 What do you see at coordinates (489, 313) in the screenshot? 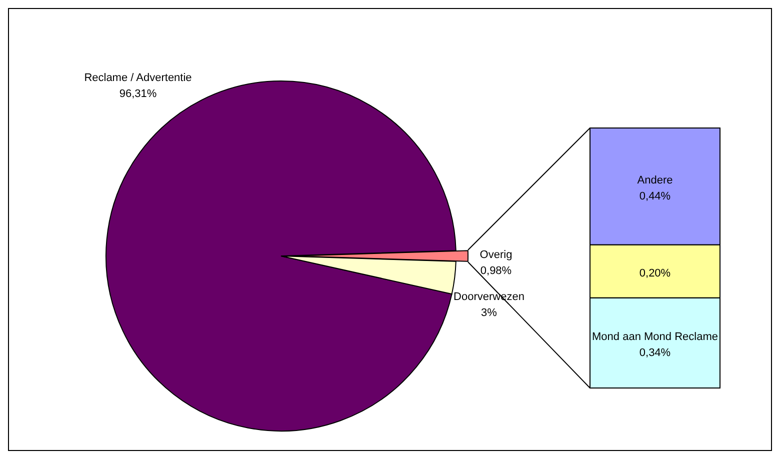
I see `data-label: 3%` at bounding box center [489, 313].